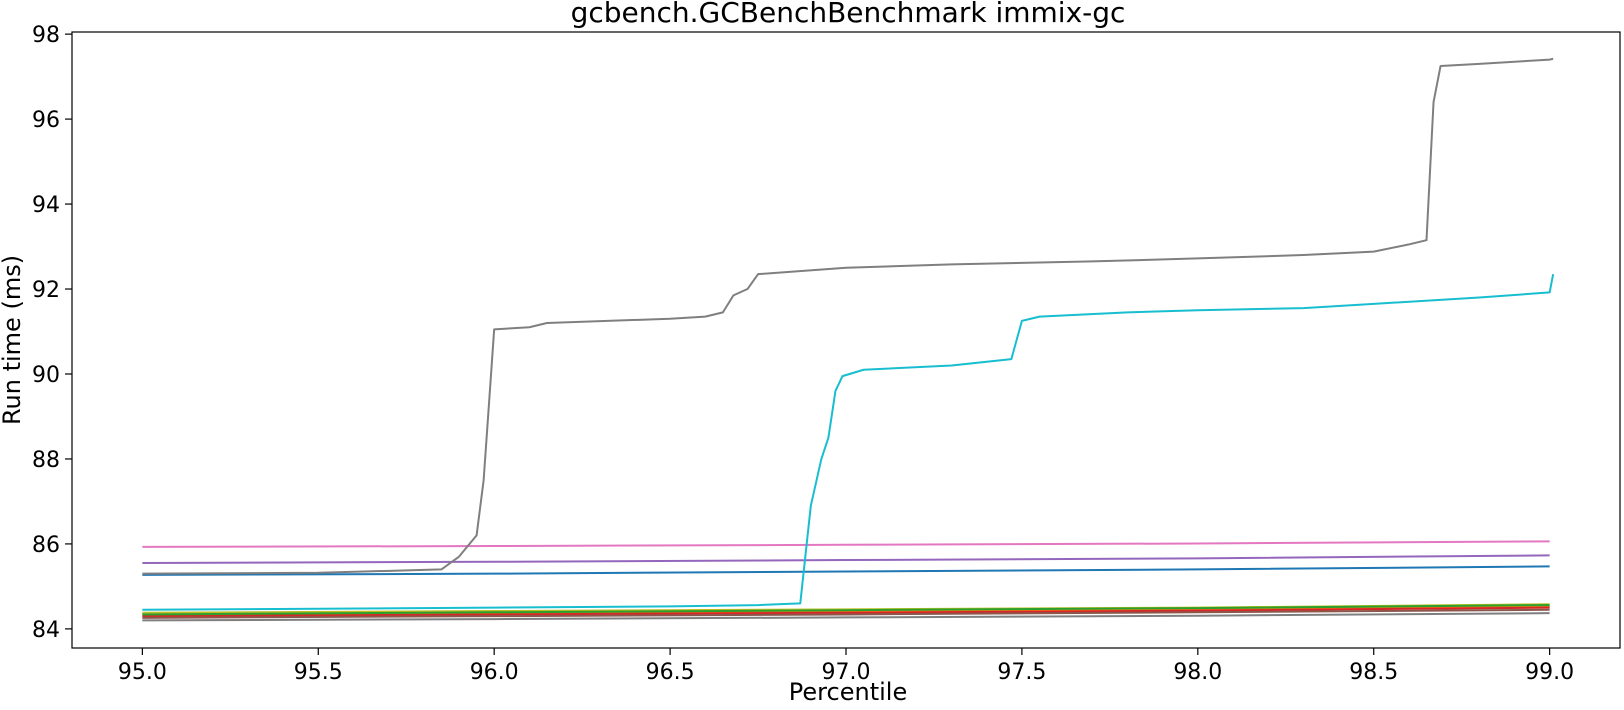 The width and height of the screenshot is (1624, 710). What do you see at coordinates (1549, 672) in the screenshot?
I see `x-tick-label: 99.0` at bounding box center [1549, 672].